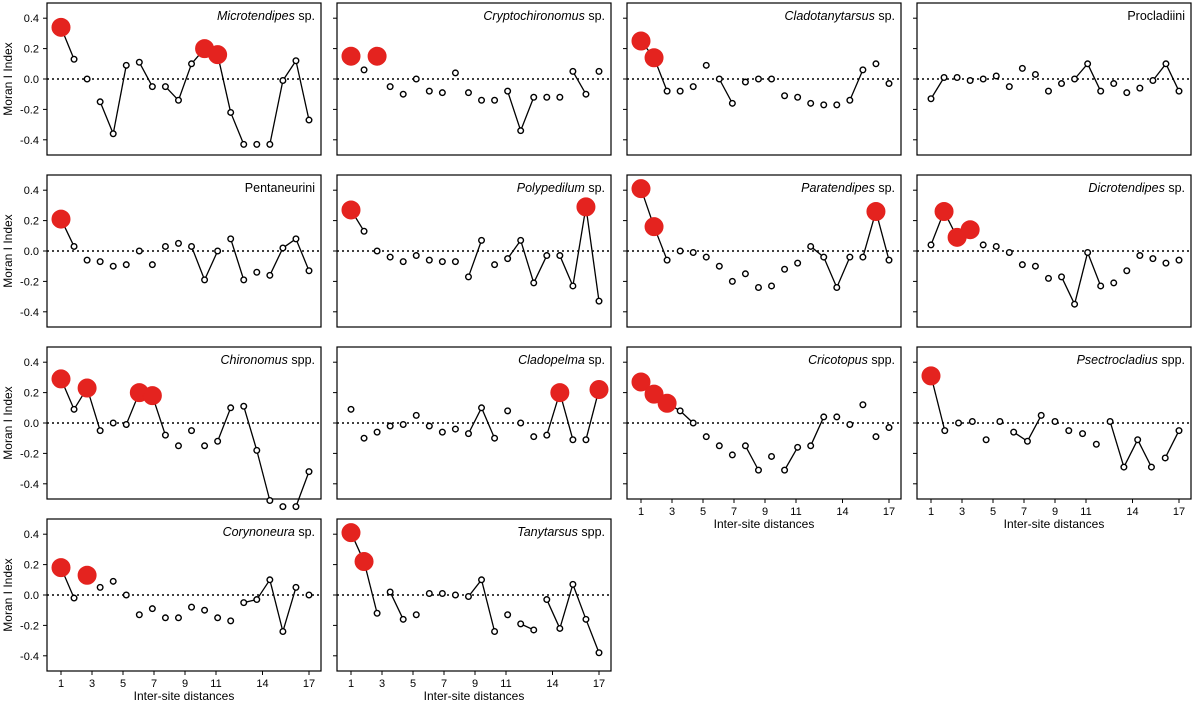  I want to click on panel-title-genus: Psectrocladius, so click(1117, 360).